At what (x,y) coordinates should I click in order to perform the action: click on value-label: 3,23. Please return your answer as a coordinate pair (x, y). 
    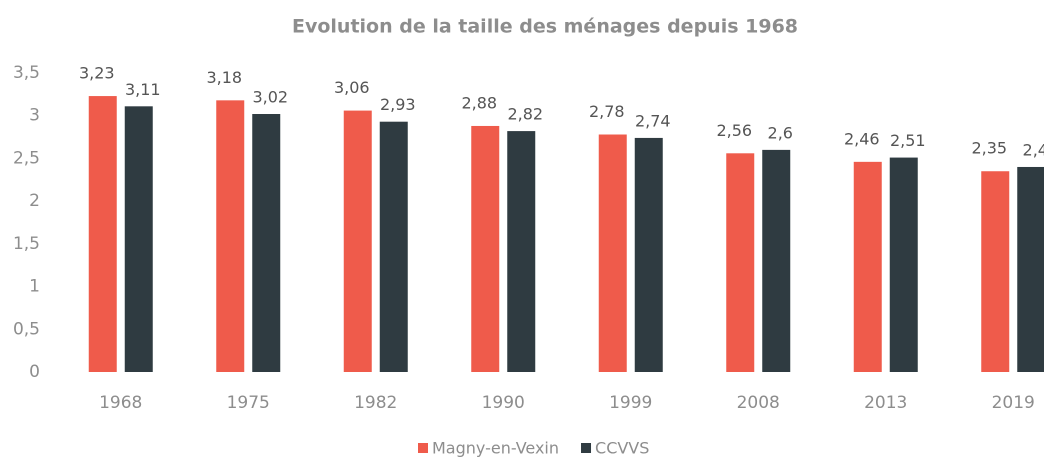
    Looking at the image, I should click on (97, 73).